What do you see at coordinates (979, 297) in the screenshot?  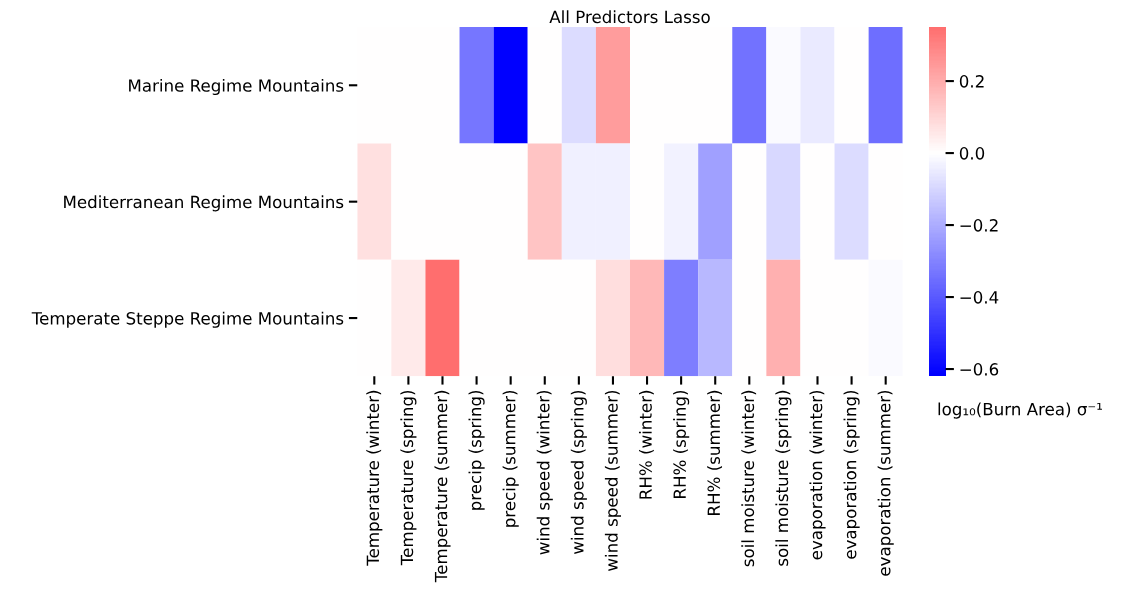 I see `color-bar-label: −0.4` at bounding box center [979, 297].